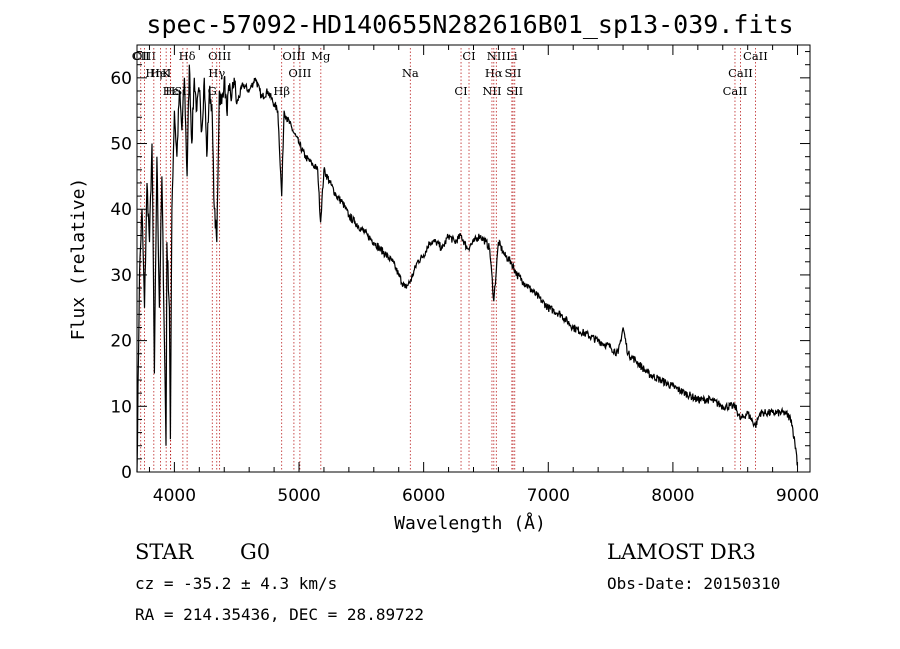 Image resolution: width=900 pixels, height=649 pixels. I want to click on line-marker-label: G, so click(212, 91).